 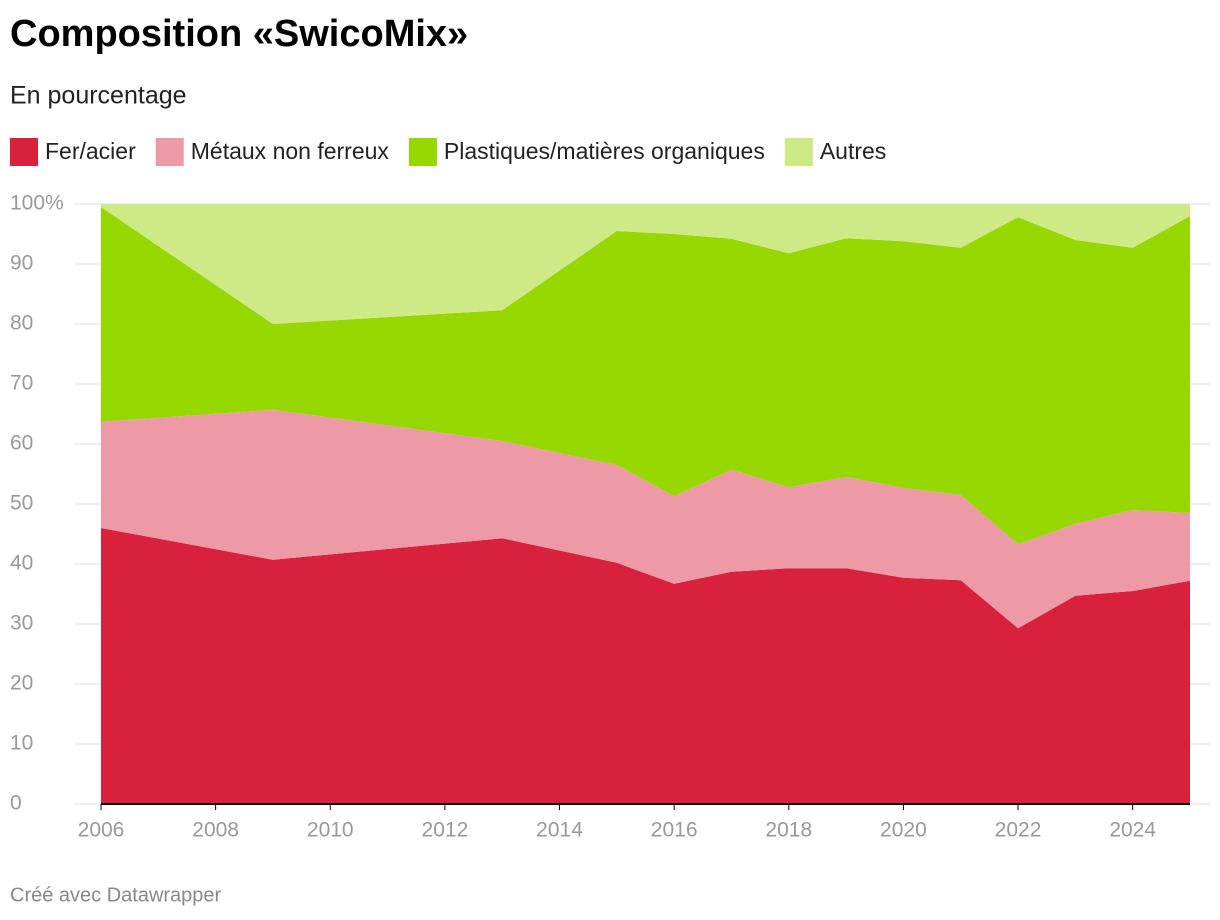 I want to click on y-tick-label: 70, so click(x=21, y=383).